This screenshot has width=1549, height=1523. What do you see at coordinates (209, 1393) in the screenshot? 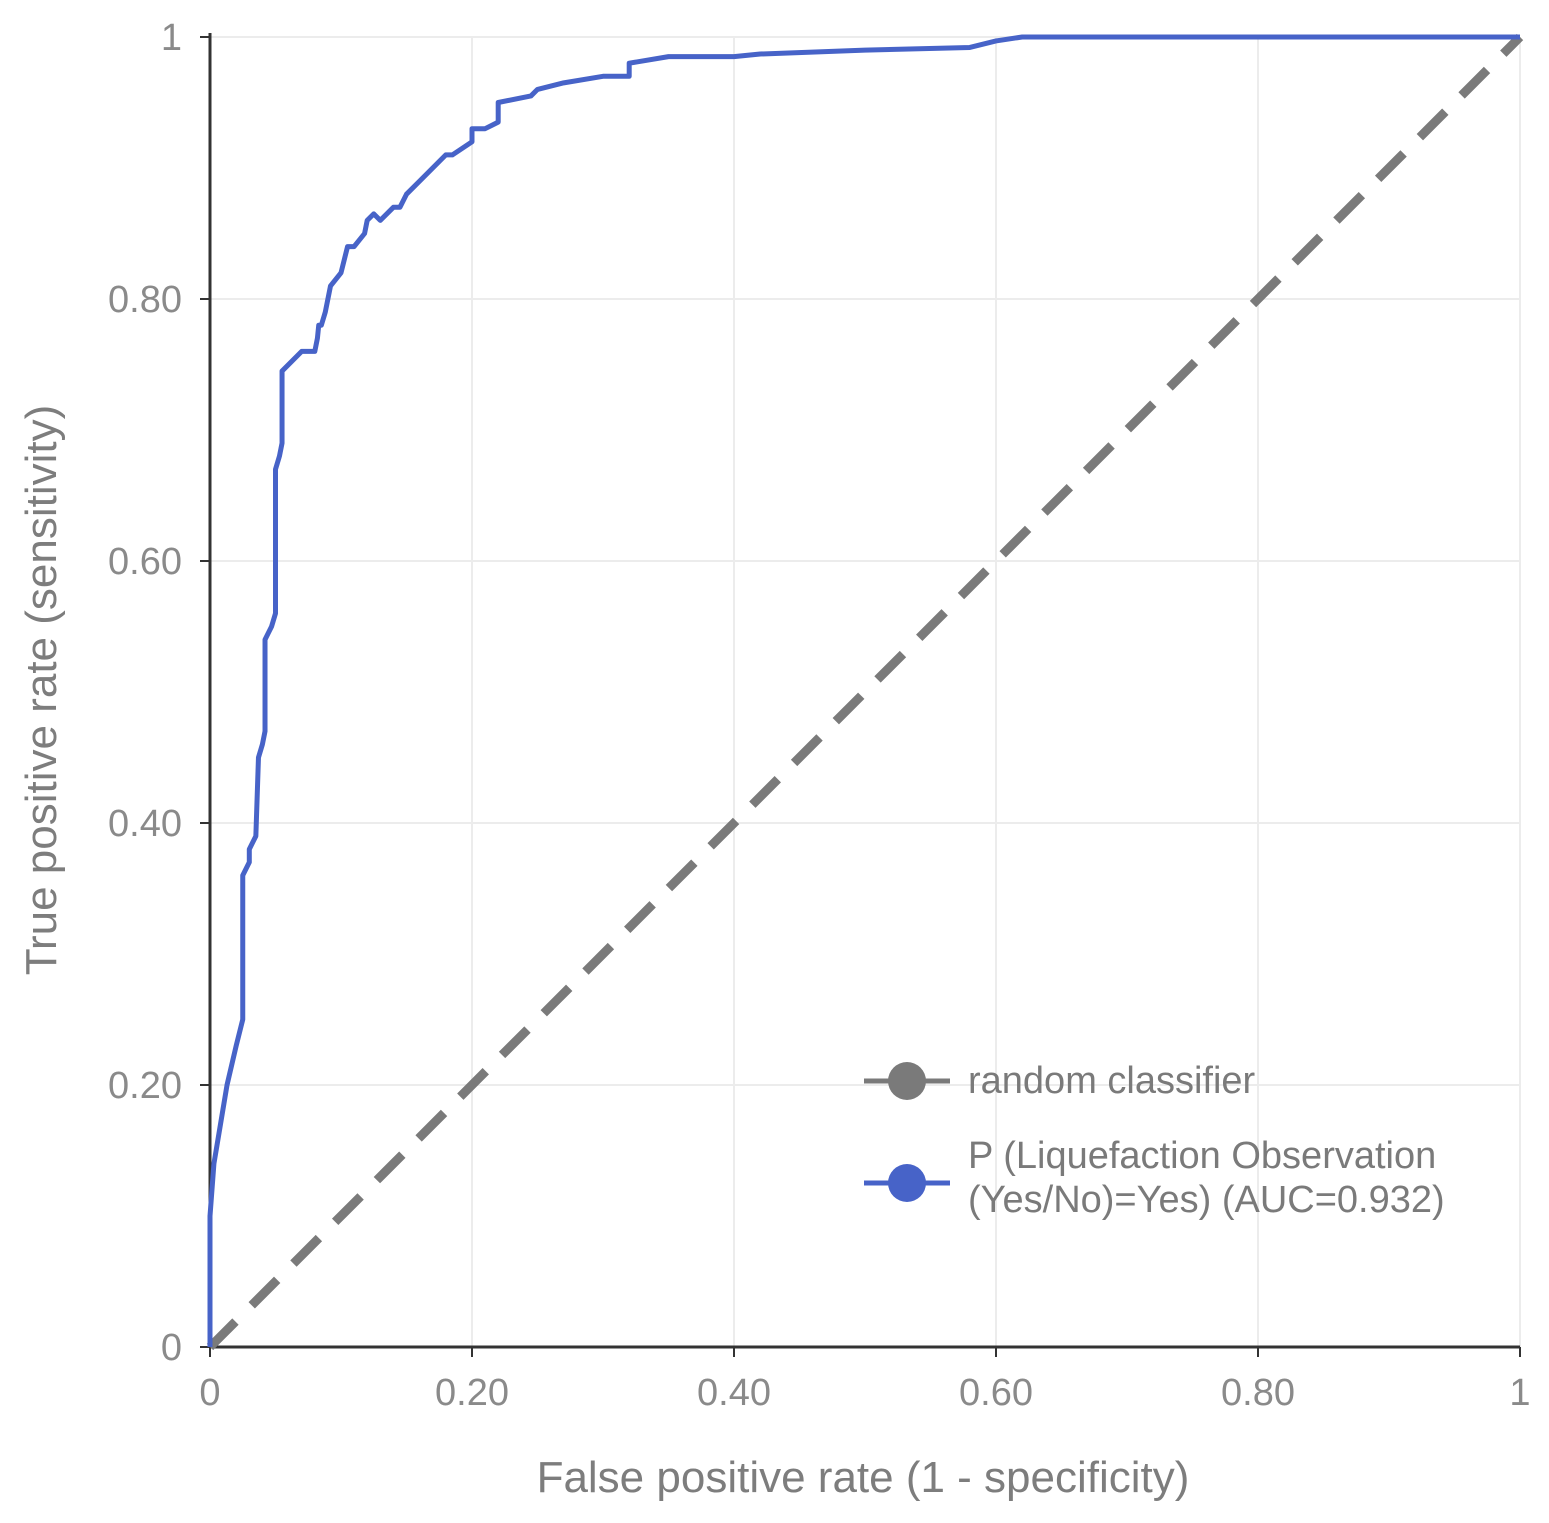
I see `x-tick-label-0: 0` at bounding box center [209, 1393].